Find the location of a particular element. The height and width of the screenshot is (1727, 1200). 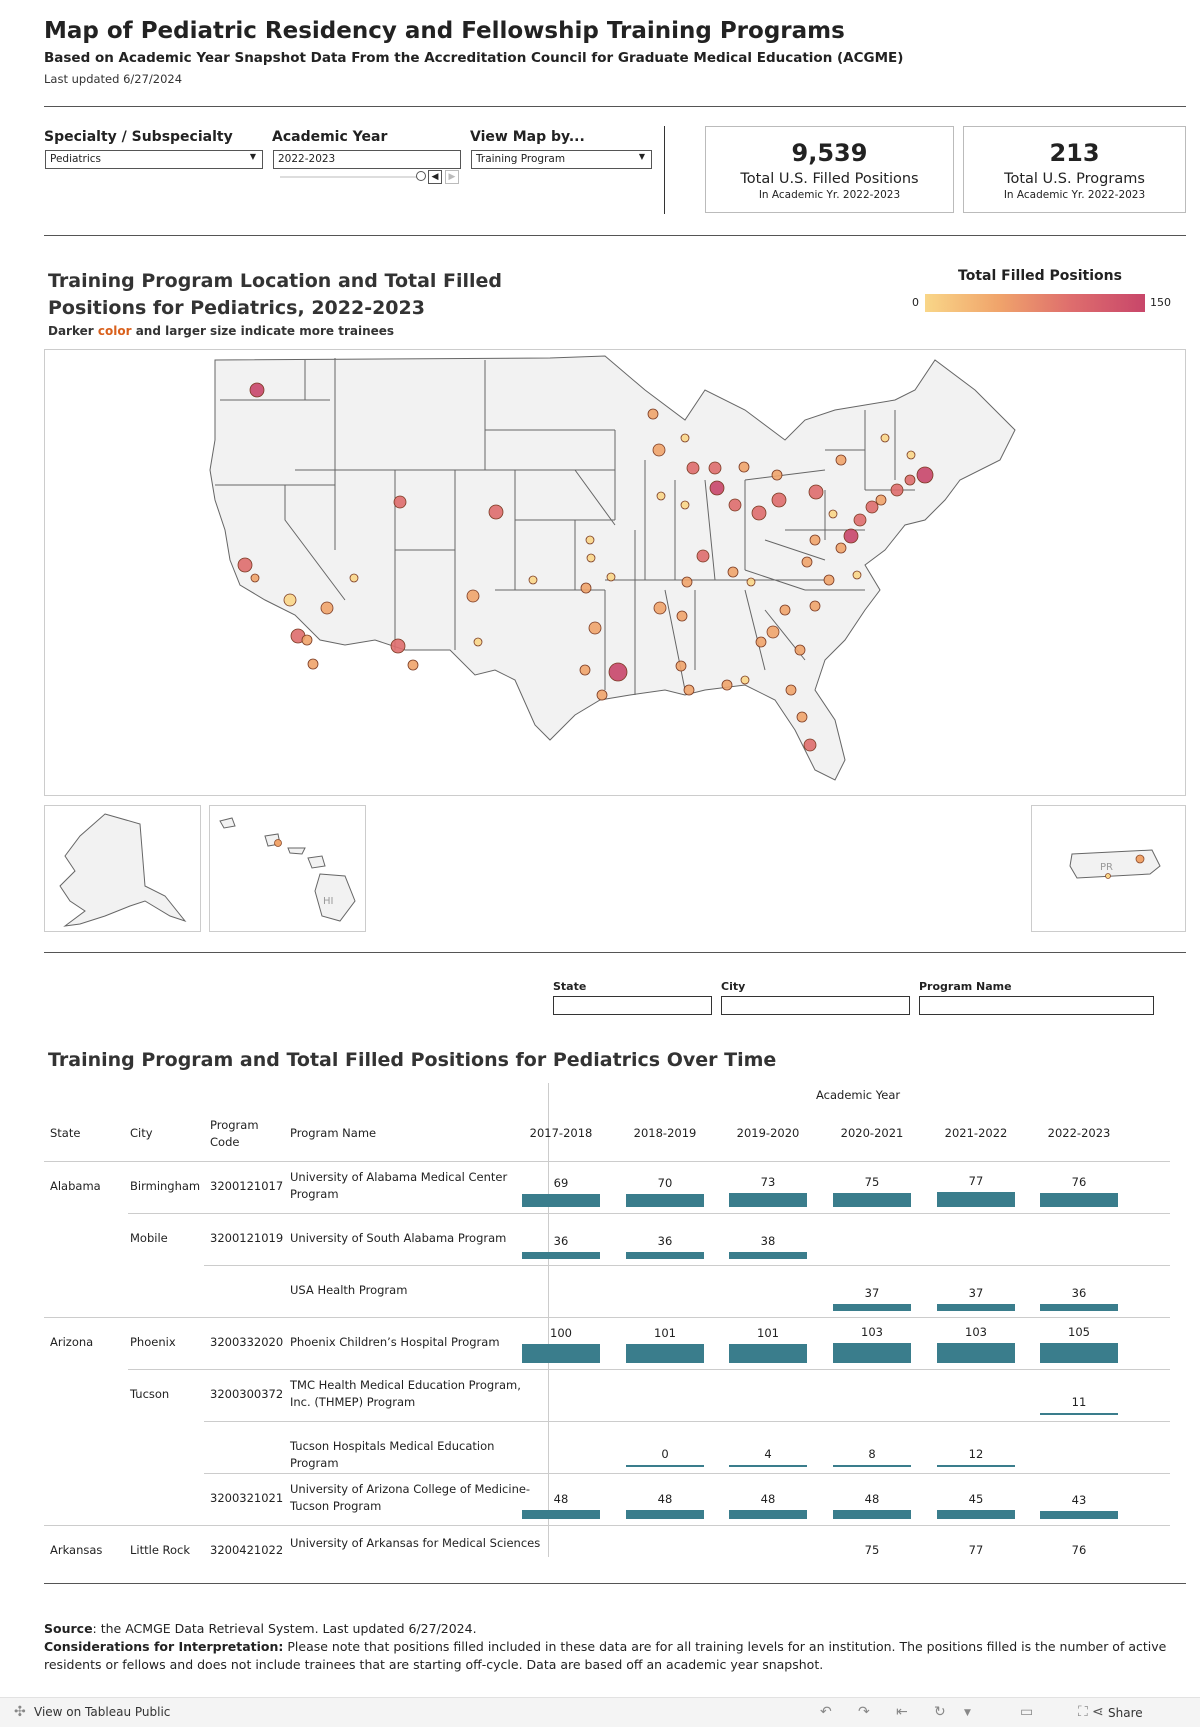

year-slider-handle is located at coordinates (421, 176).